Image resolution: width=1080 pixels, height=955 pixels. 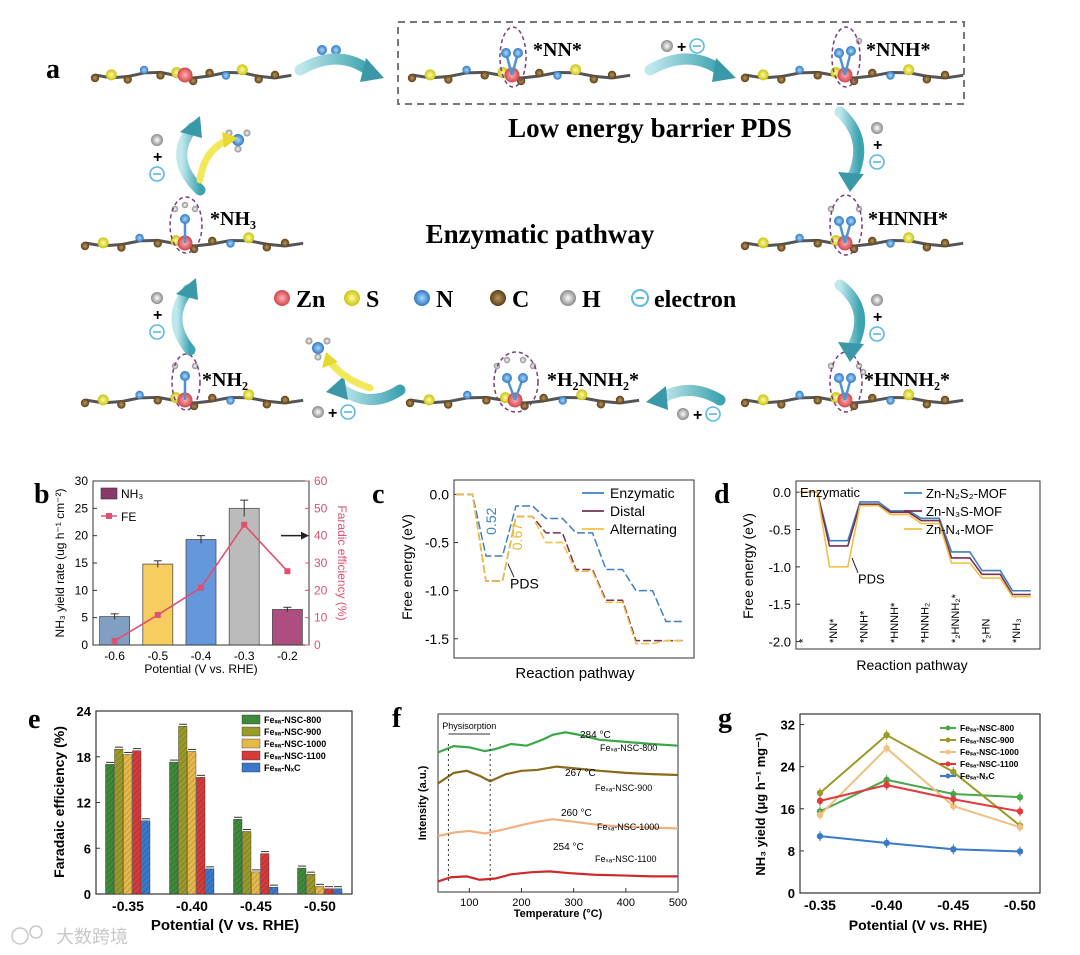 I want to click on pathway-title: Enzymatic pathway, so click(x=540, y=234).